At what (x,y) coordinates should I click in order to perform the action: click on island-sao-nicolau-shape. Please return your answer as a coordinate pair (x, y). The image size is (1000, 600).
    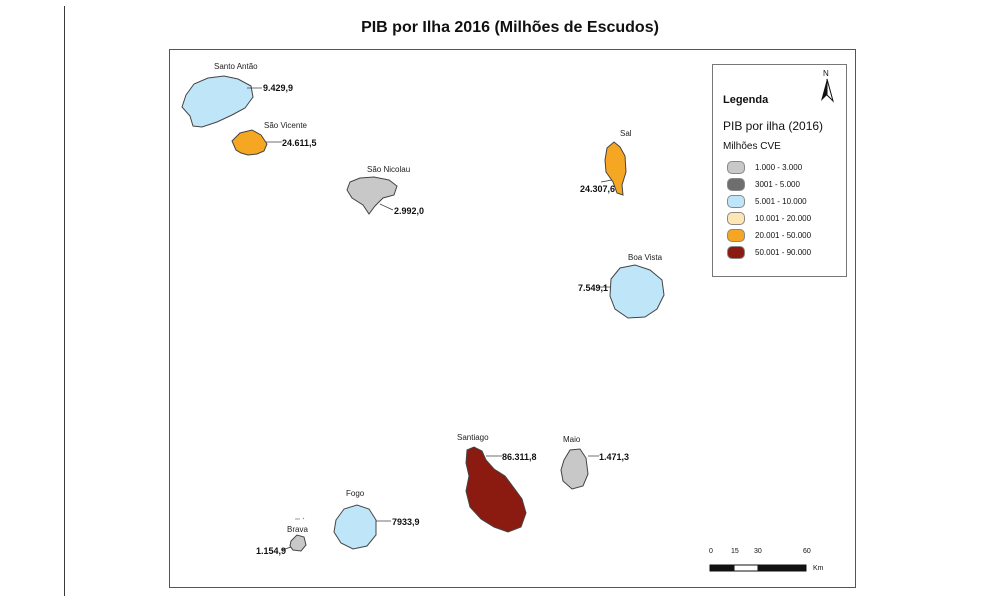
    Looking at the image, I should click on (372, 195).